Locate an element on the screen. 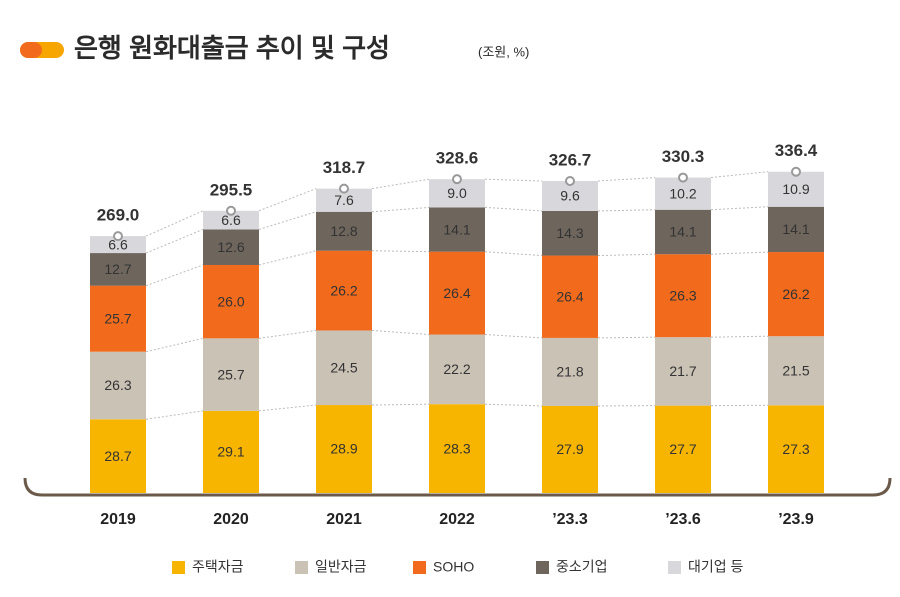 Image resolution: width=900 pixels, height=597 pixels. total-label: 269.0 is located at coordinates (118, 215).